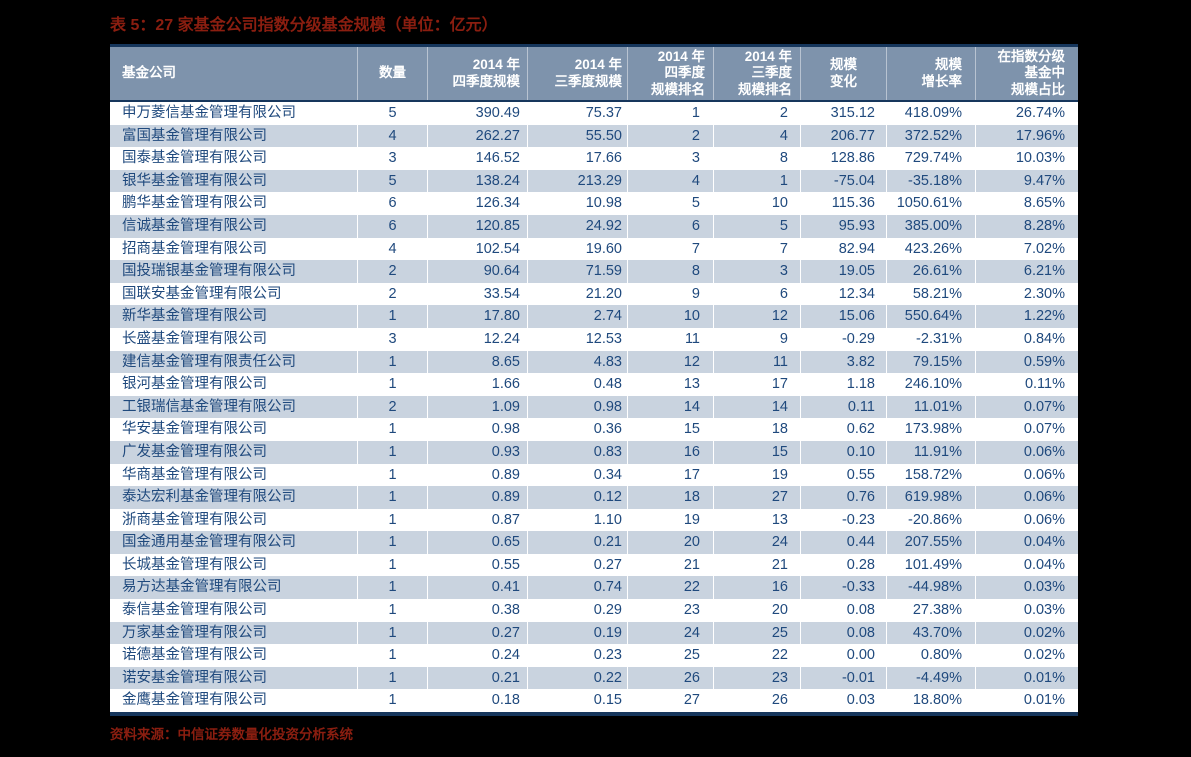  I want to click on table-row: 银河基金管理有限公司 1 1.66 0.48 13 17 1.18 246.10% 0.11%, so click(594, 384).